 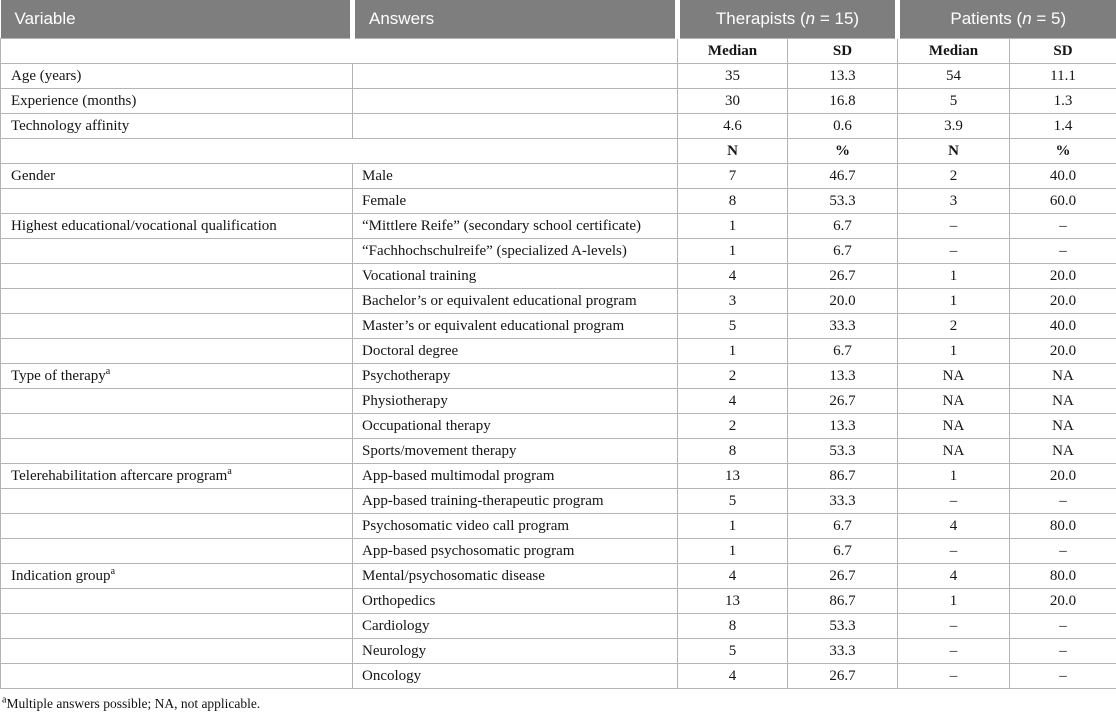 I want to click on therapists-label-pre: Therapists (, so click(x=760, y=18).